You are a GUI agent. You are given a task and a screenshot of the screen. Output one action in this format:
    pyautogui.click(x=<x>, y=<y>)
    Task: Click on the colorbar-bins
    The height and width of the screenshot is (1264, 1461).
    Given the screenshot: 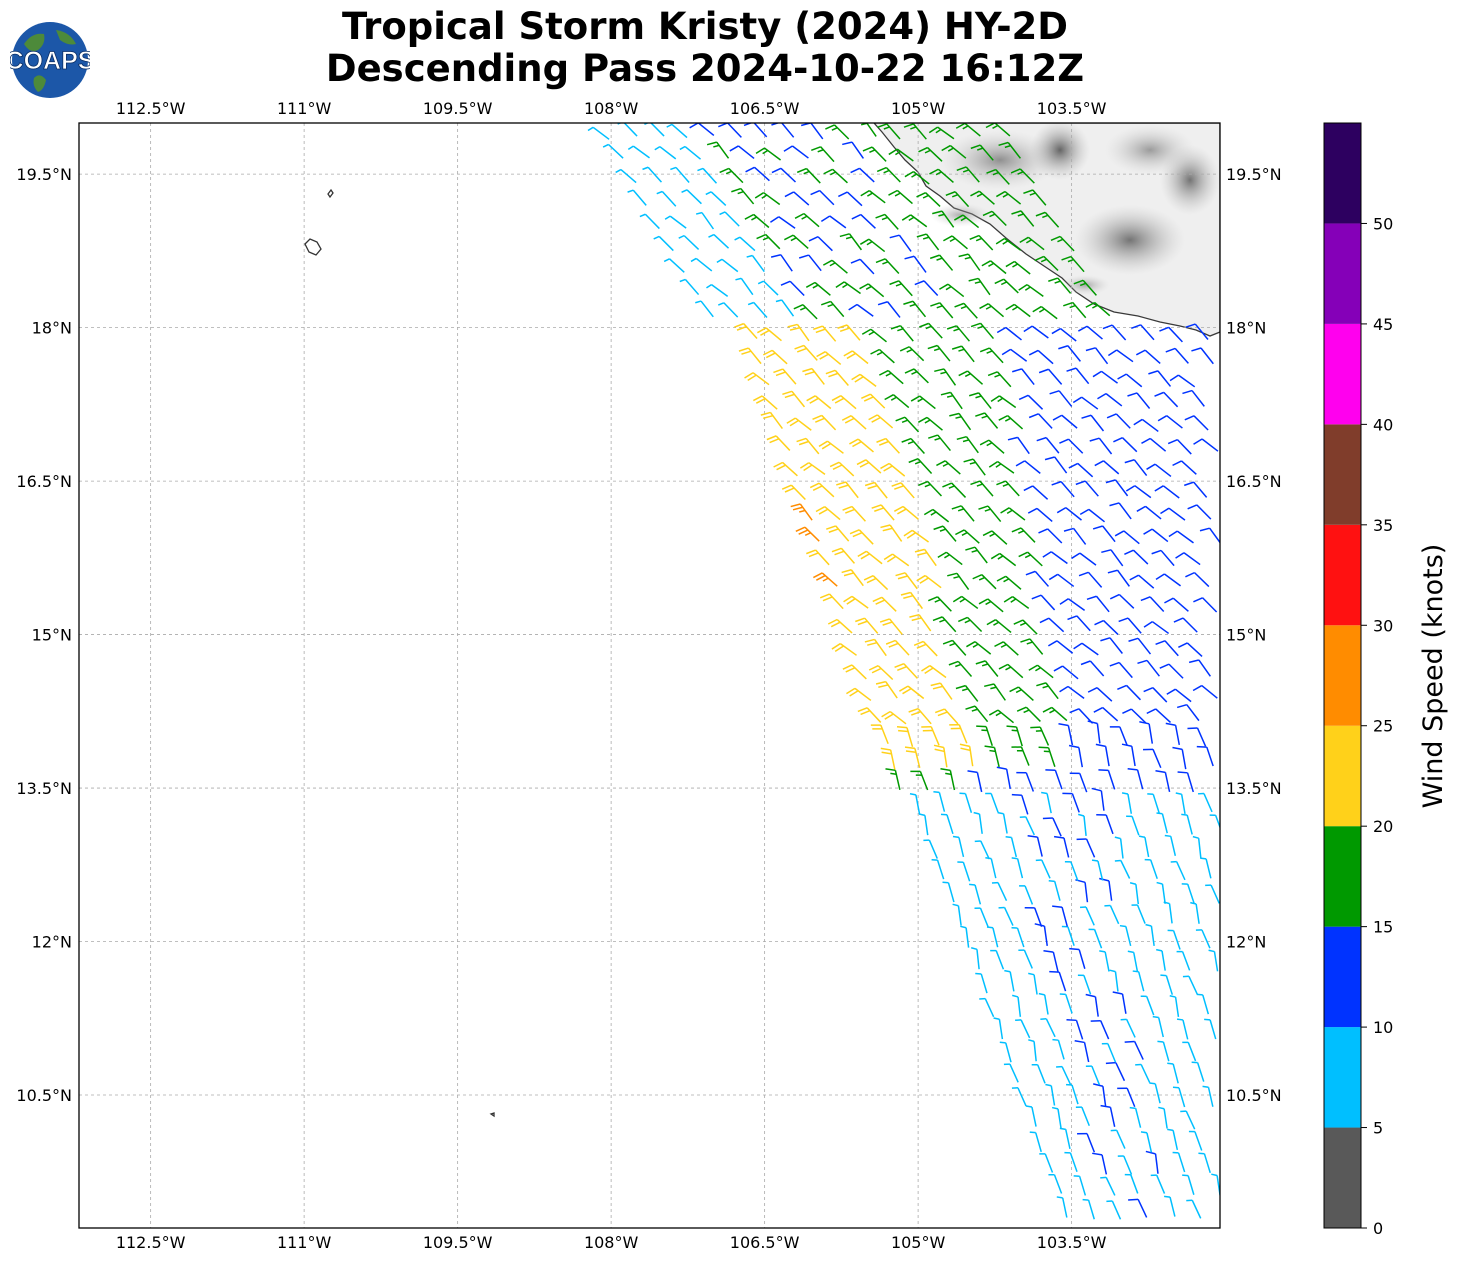 What is the action you would take?
    pyautogui.click(x=1342, y=675)
    